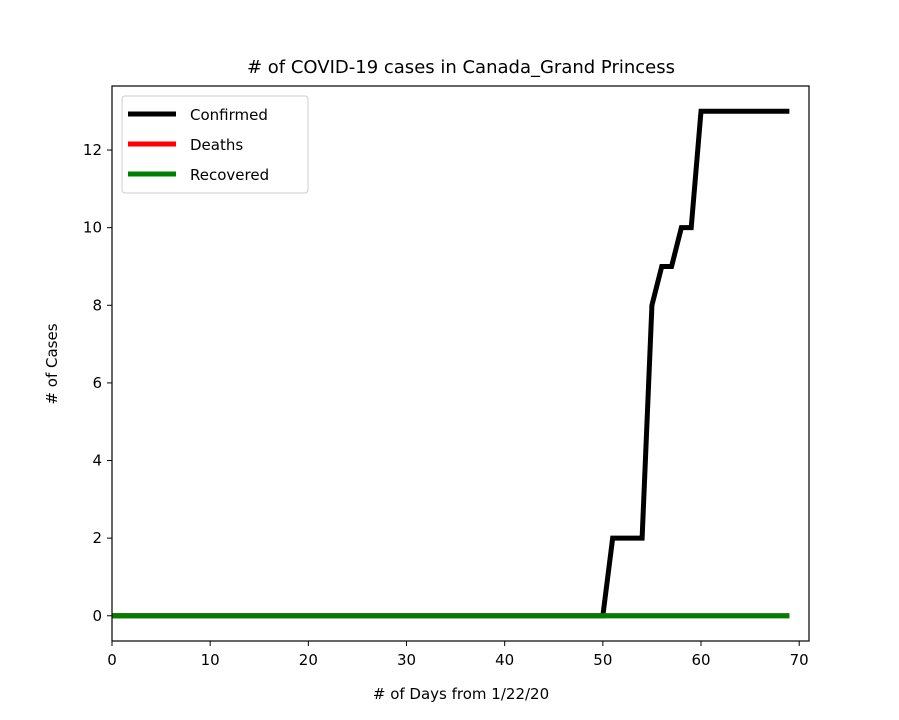 The height and width of the screenshot is (720, 899). Describe the element at coordinates (461, 694) in the screenshot. I see `x-axis-label: # of Days from 1/22/20` at that location.